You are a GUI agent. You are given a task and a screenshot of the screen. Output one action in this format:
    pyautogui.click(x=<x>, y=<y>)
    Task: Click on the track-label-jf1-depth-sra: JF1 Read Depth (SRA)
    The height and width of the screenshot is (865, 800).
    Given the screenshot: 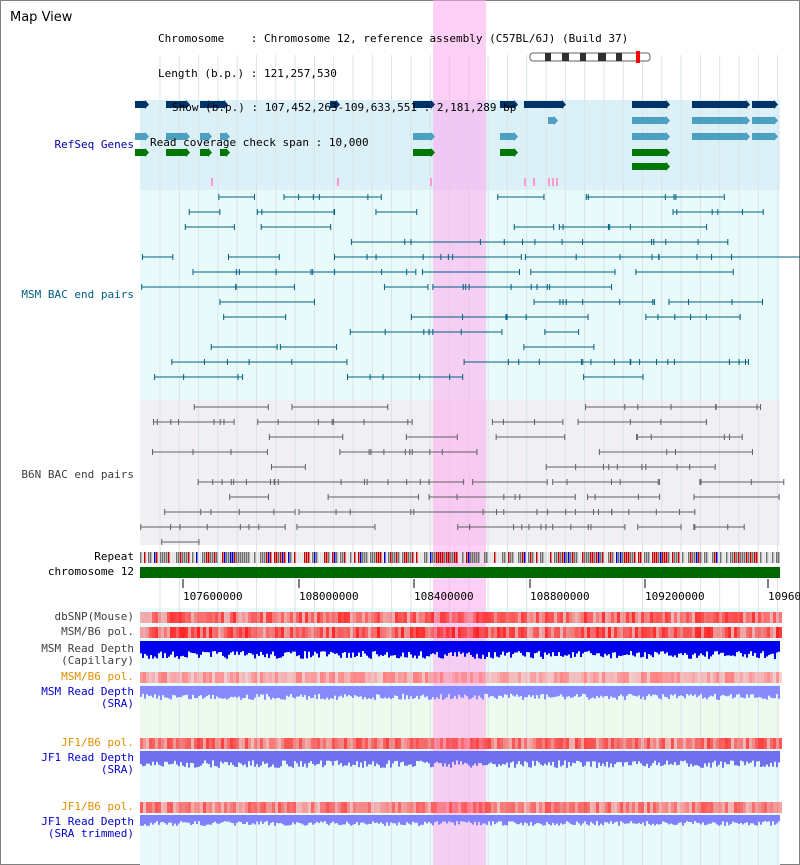 What is the action you would take?
    pyautogui.click(x=87, y=763)
    